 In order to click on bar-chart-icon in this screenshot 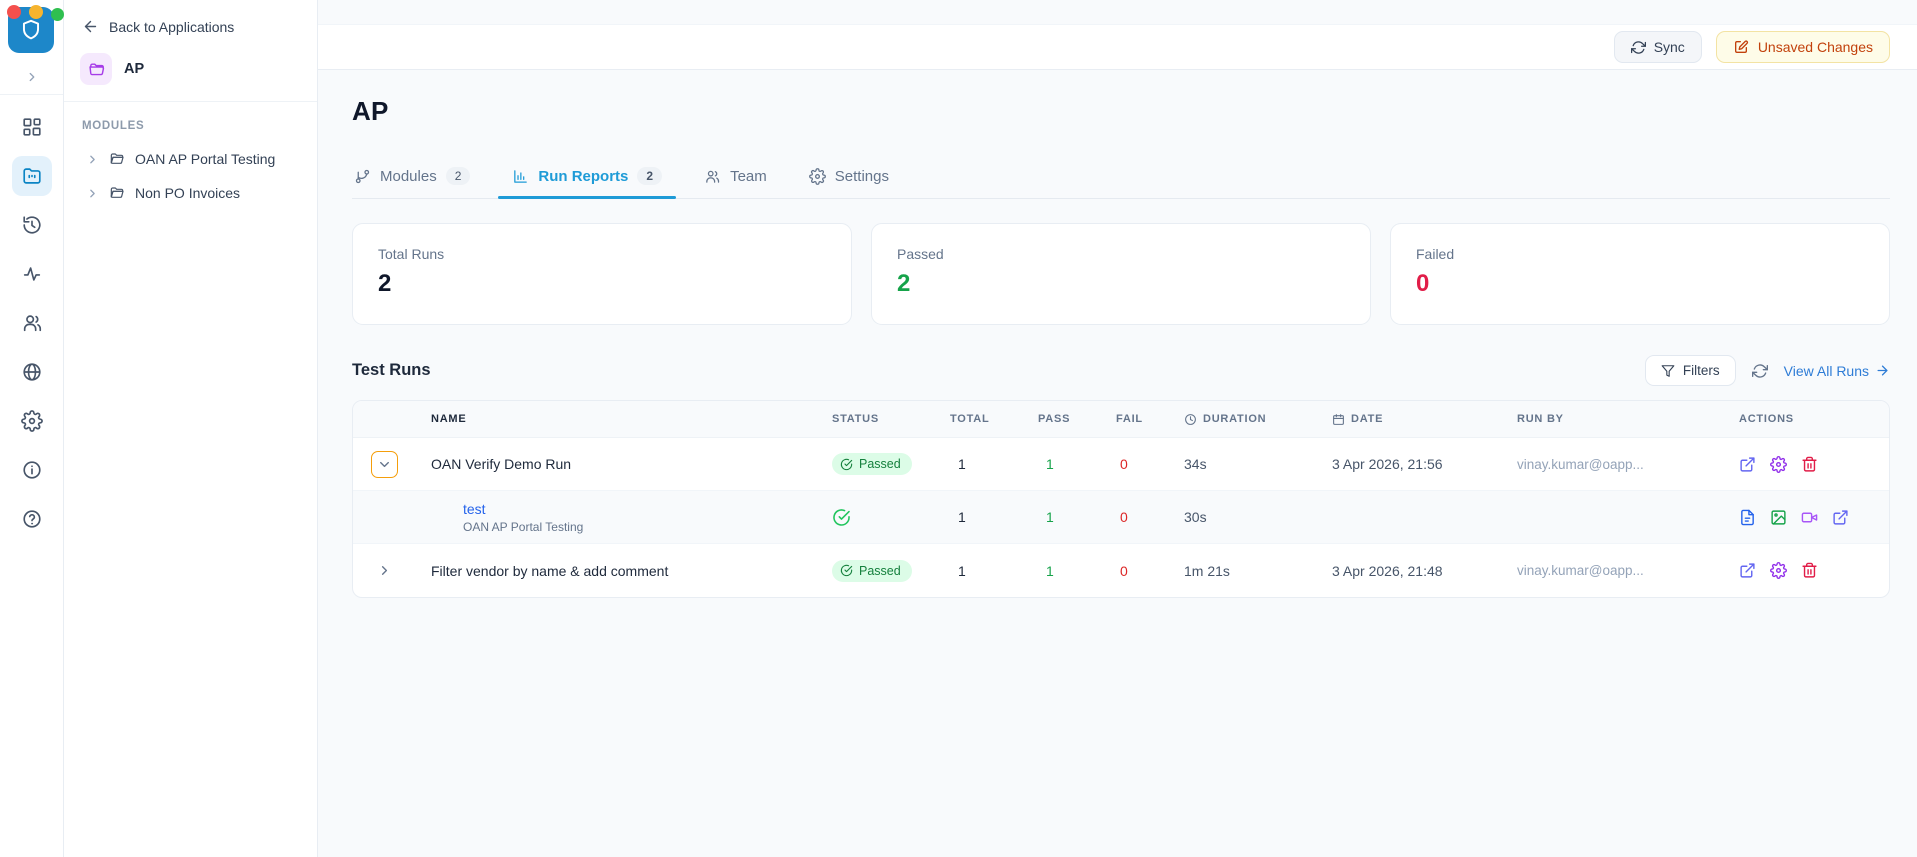, I will do `click(521, 176)`.